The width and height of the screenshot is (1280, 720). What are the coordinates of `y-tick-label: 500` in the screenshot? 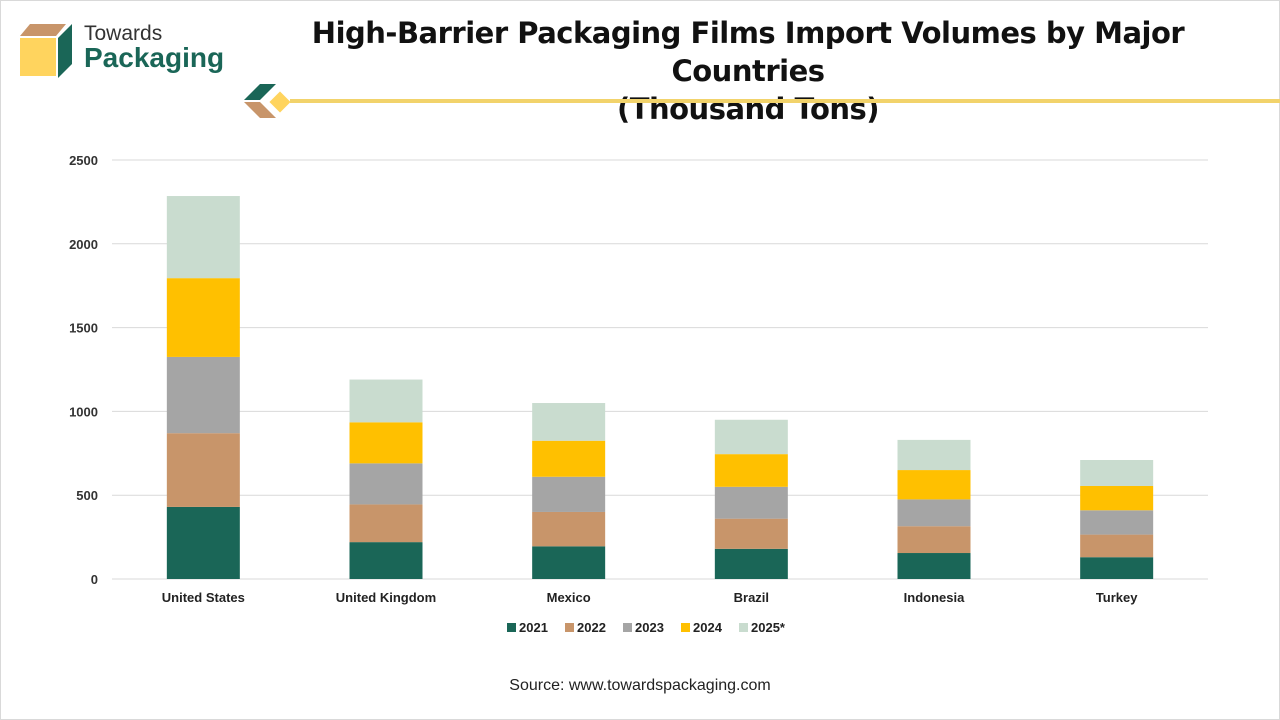 It's located at (87, 495).